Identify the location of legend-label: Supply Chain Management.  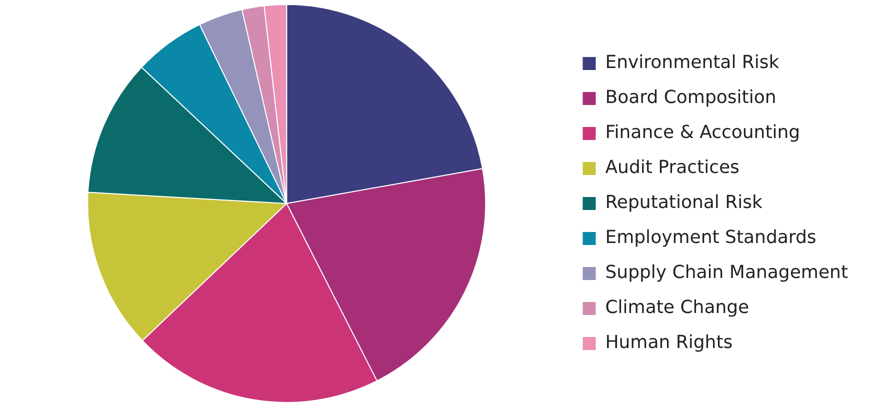
(726, 273).